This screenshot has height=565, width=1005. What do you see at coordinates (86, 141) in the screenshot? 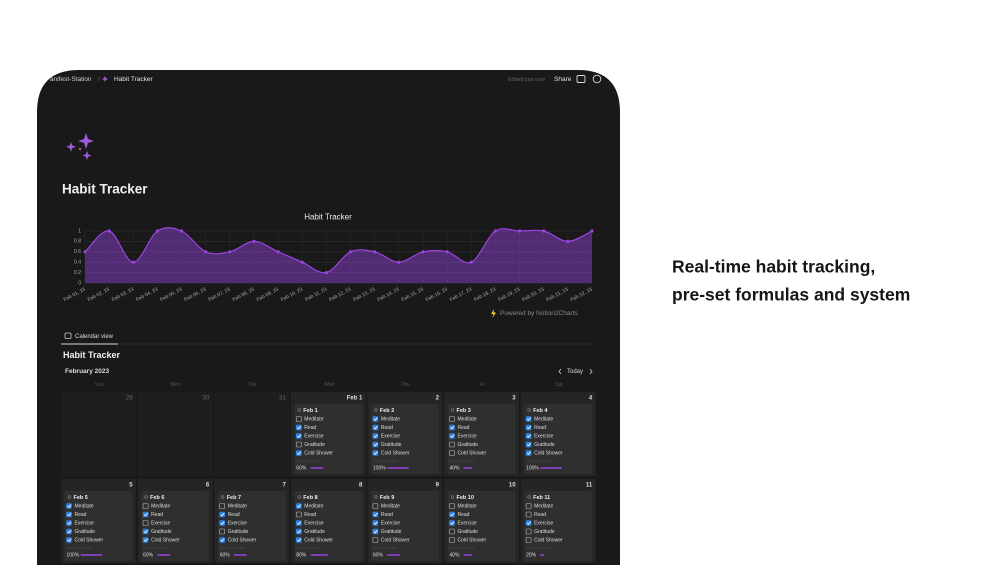
I see `sparkle` at bounding box center [86, 141].